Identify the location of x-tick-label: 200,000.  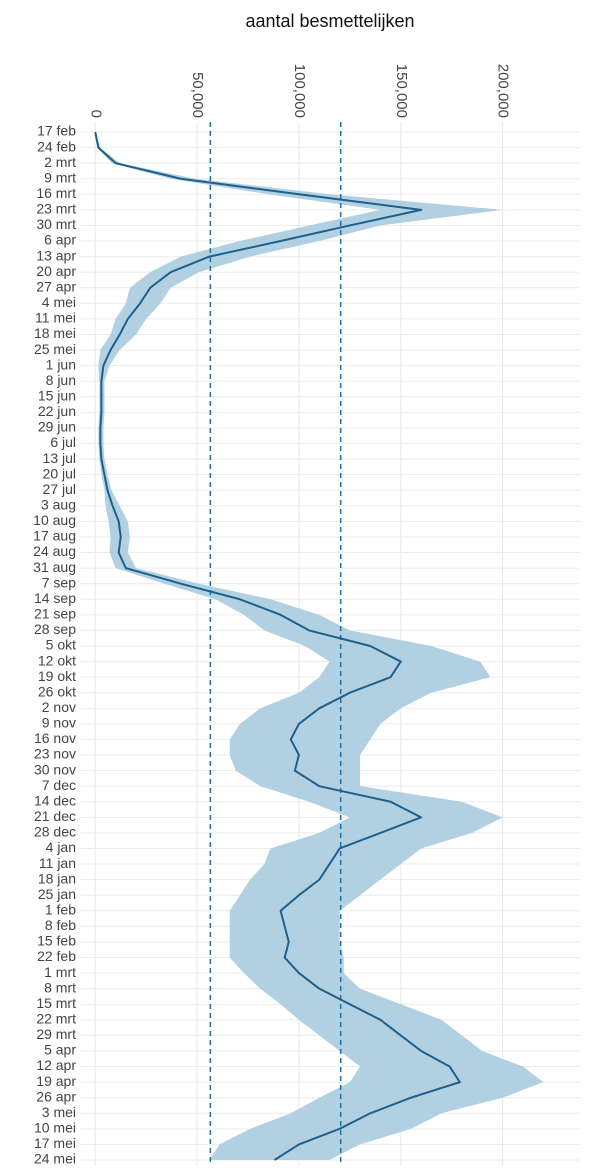
(503, 91).